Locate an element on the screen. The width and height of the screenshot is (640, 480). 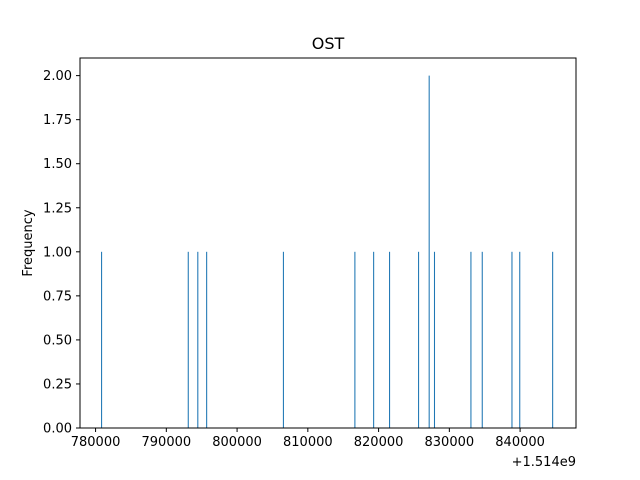
y-tick-label: 1.50 is located at coordinates (57, 164).